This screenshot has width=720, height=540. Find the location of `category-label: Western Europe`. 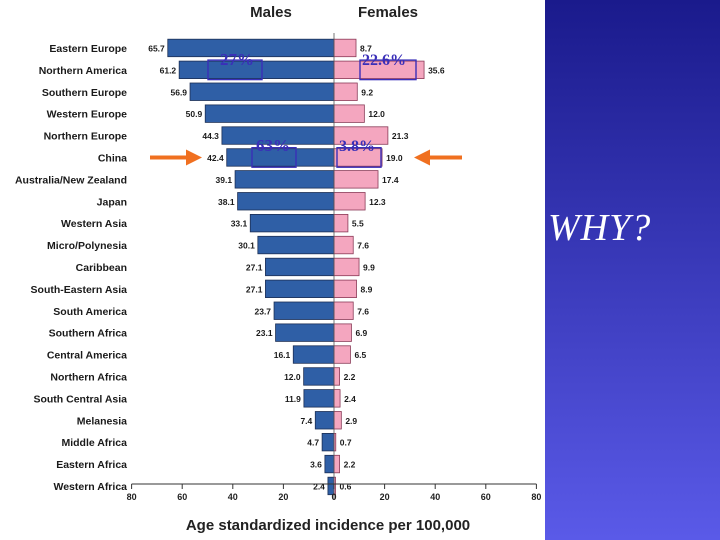

category-label: Western Europe is located at coordinates (87, 115).